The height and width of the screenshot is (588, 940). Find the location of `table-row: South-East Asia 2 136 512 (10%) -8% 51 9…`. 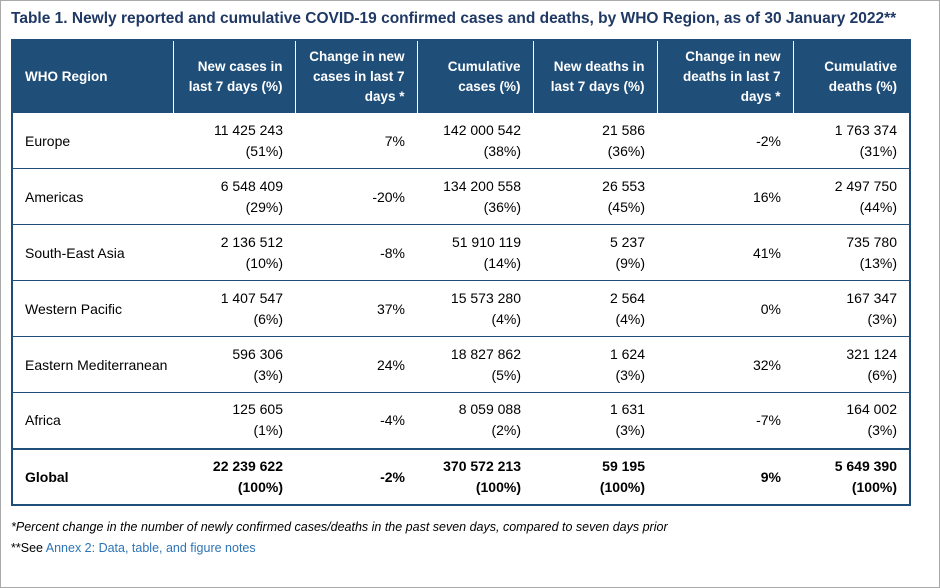

table-row: South-East Asia 2 136 512 (10%) -8% 51 9… is located at coordinates (461, 252).